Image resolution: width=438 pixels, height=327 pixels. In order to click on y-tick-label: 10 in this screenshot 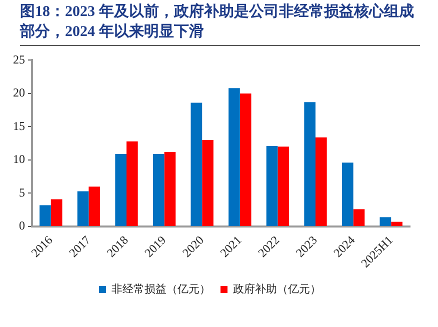, I will do `click(19, 159)`.